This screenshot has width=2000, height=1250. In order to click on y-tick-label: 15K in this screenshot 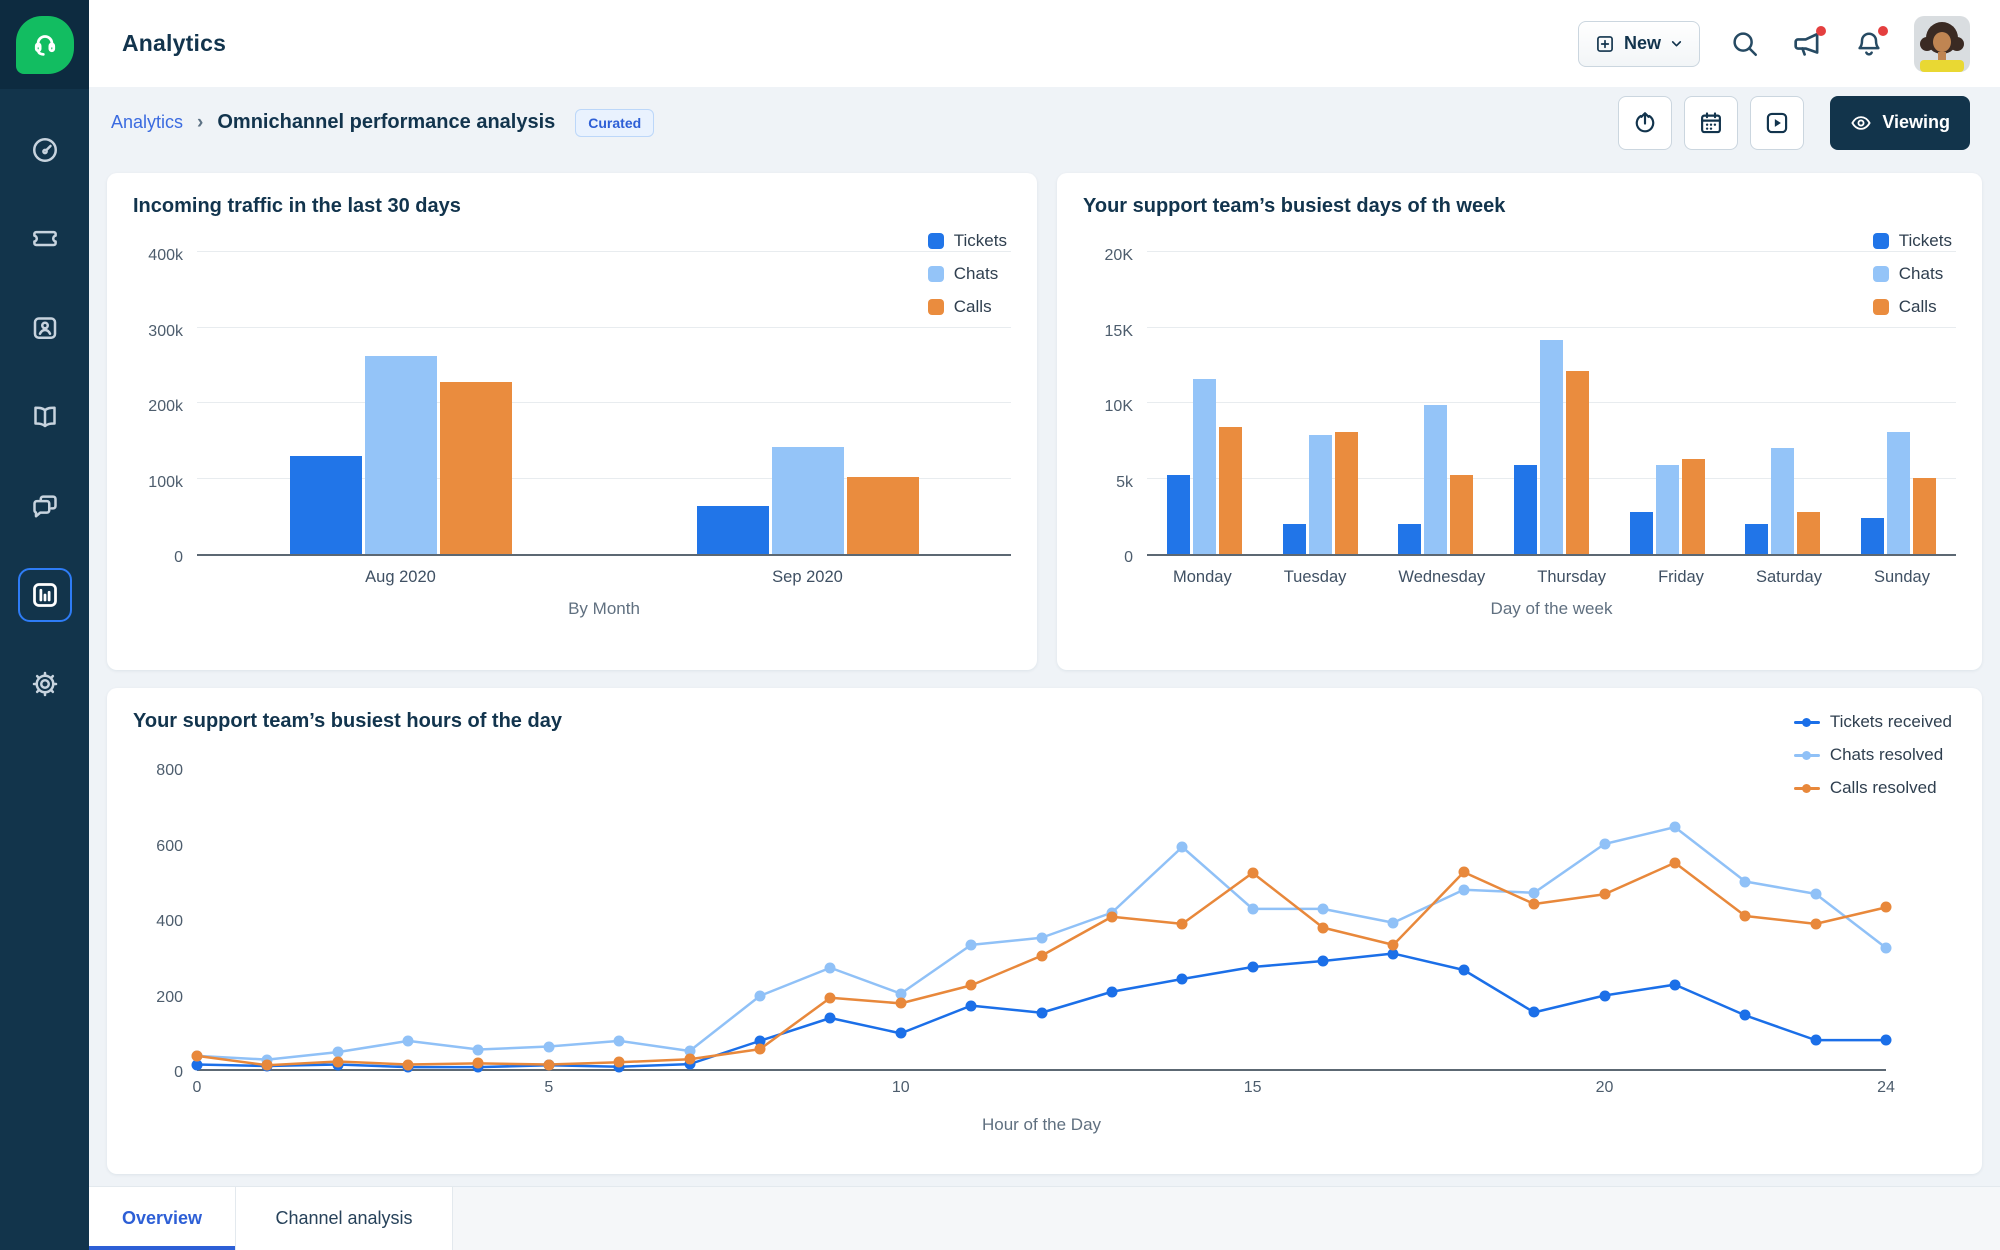, I will do `click(1118, 331)`.